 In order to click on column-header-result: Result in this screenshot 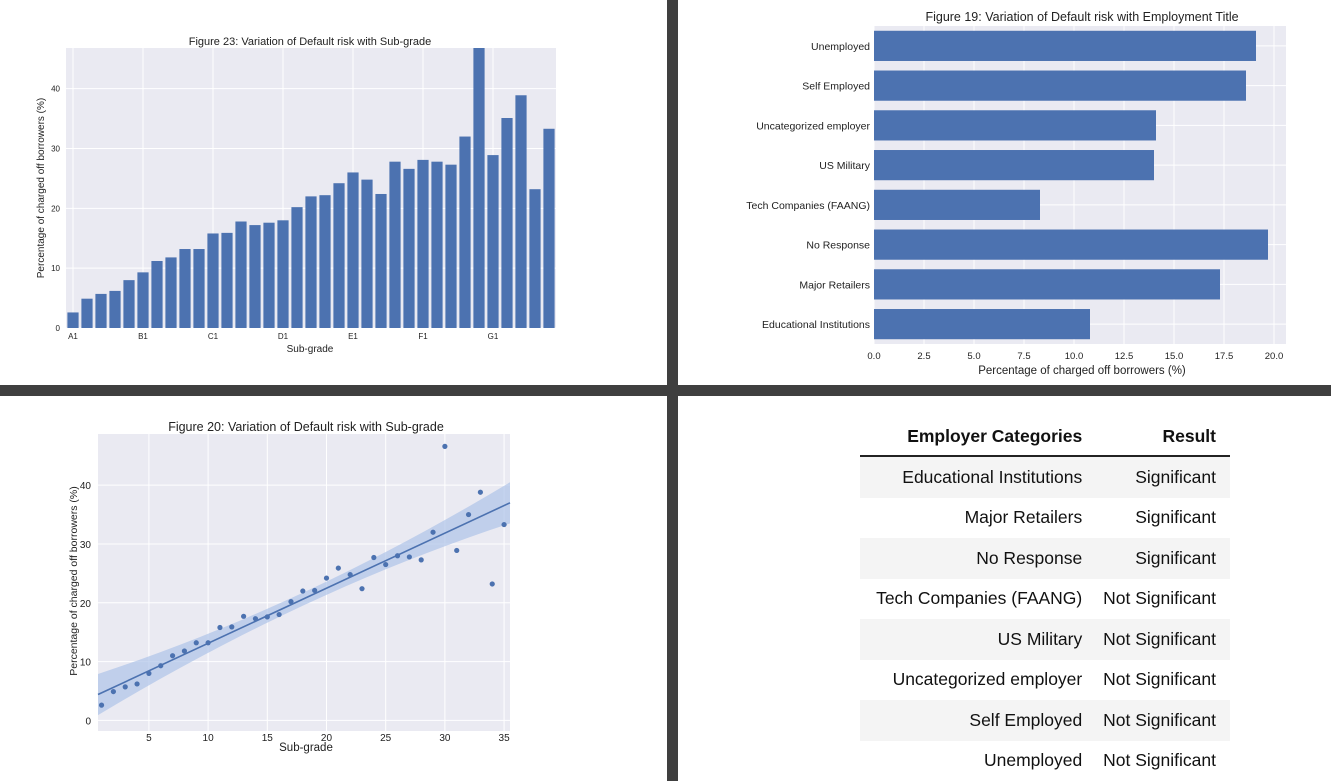, I will do `click(1160, 438)`.